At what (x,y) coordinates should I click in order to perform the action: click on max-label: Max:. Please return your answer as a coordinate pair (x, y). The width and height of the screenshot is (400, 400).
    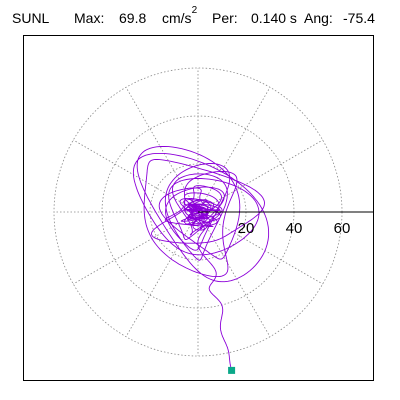
    Looking at the image, I should click on (89, 18).